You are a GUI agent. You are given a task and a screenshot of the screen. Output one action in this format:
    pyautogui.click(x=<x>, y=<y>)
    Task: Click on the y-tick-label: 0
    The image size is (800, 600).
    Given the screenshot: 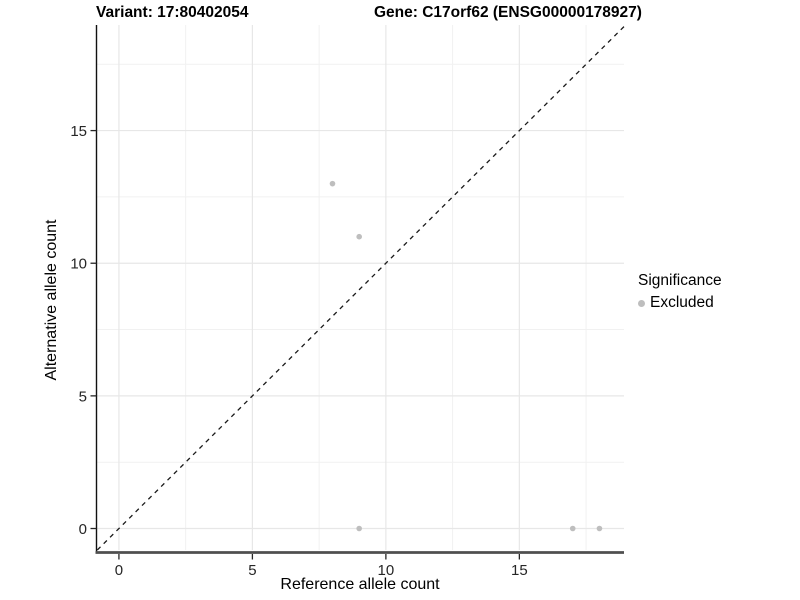 What is the action you would take?
    pyautogui.click(x=83, y=529)
    